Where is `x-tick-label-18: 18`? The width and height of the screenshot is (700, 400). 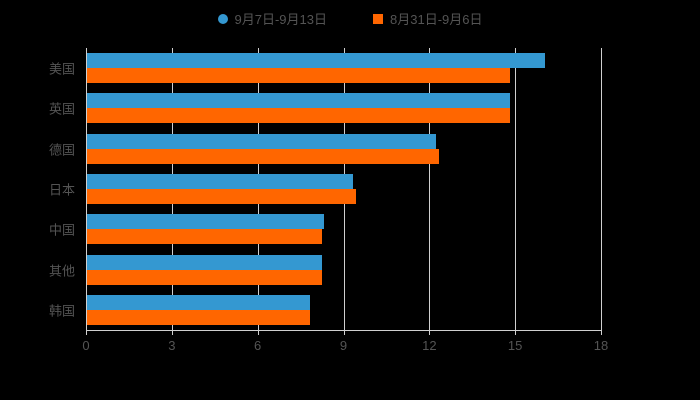 x-tick-label-18: 18 is located at coordinates (601, 345).